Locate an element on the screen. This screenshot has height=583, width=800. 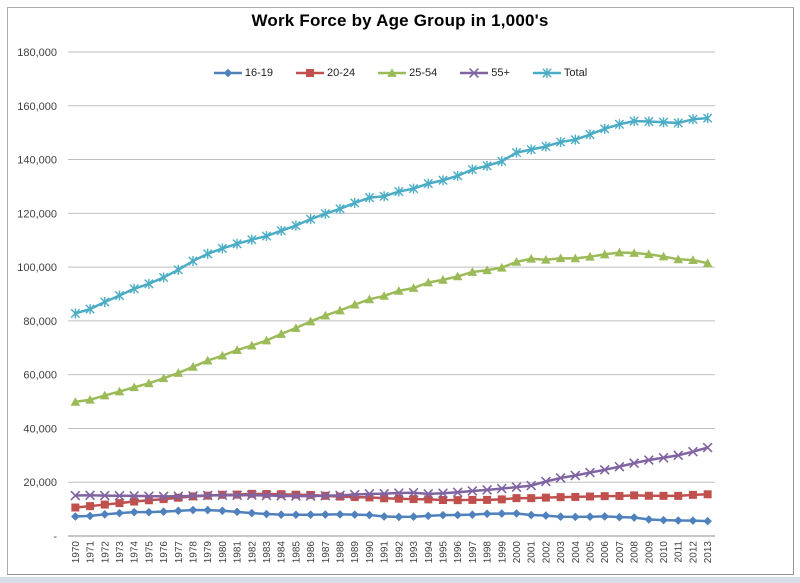
svg-text: 1975 is located at coordinates (149, 552).